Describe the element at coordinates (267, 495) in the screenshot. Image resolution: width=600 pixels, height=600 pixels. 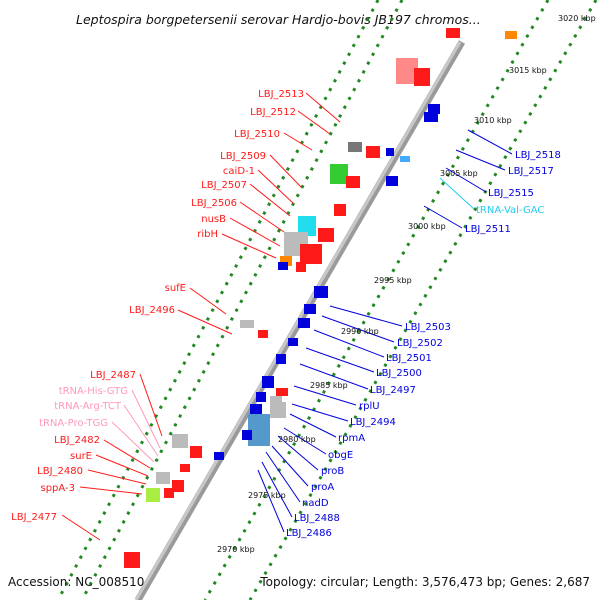
I see `tick-label: 2975 kbp` at that location.